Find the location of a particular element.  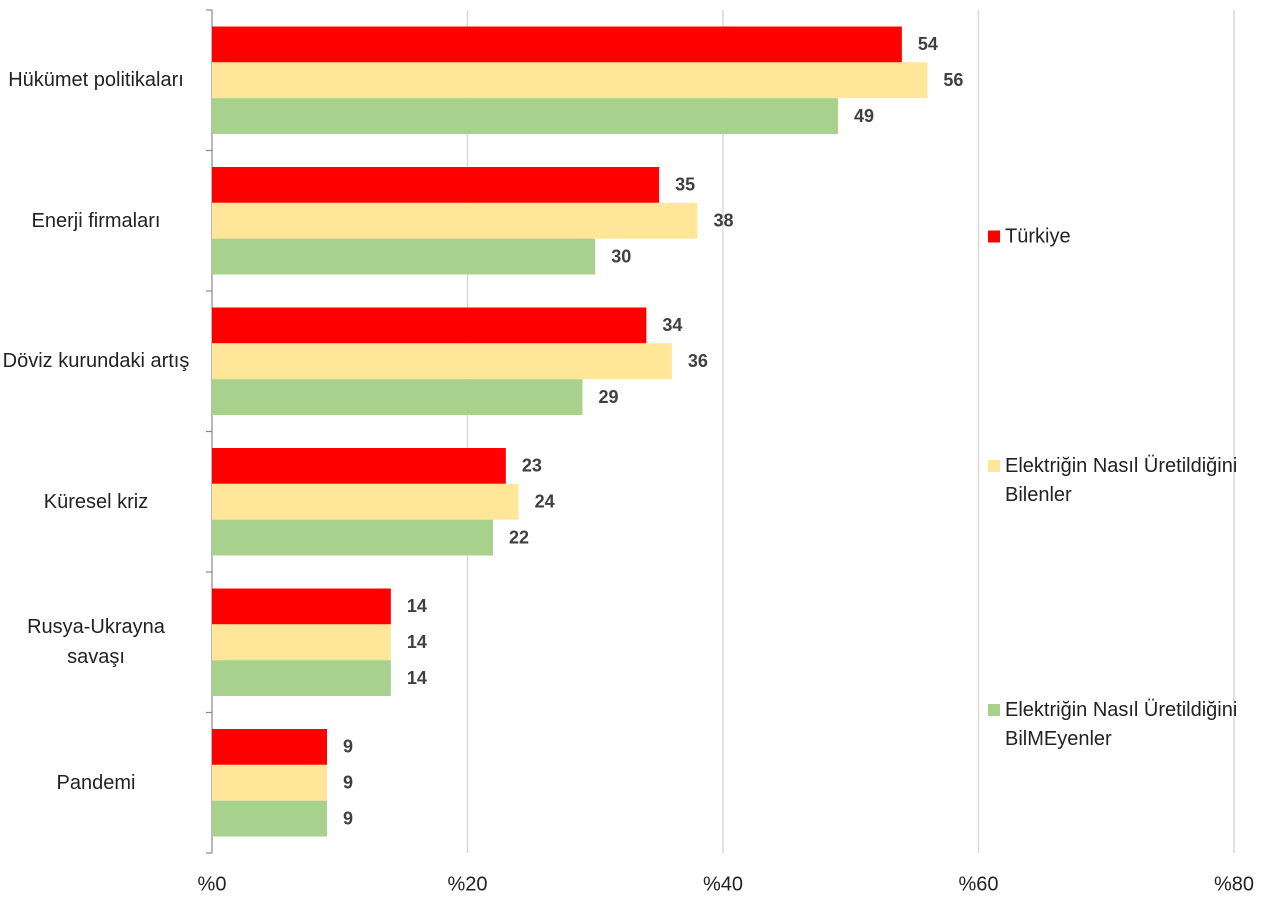

legend-item: Türkiye is located at coordinates (1123, 237).